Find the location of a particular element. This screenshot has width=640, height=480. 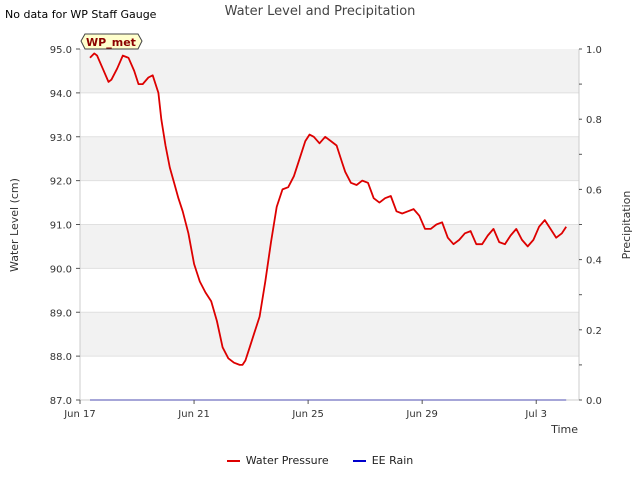

chart-title: Water Level and Precipitation is located at coordinates (320, 11).